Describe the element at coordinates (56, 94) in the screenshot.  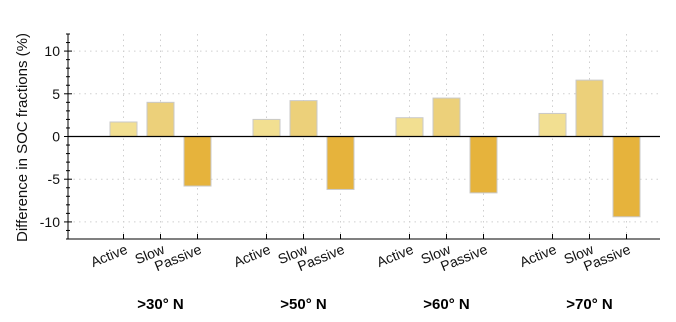
I see `y-tick-label: 5` at that location.